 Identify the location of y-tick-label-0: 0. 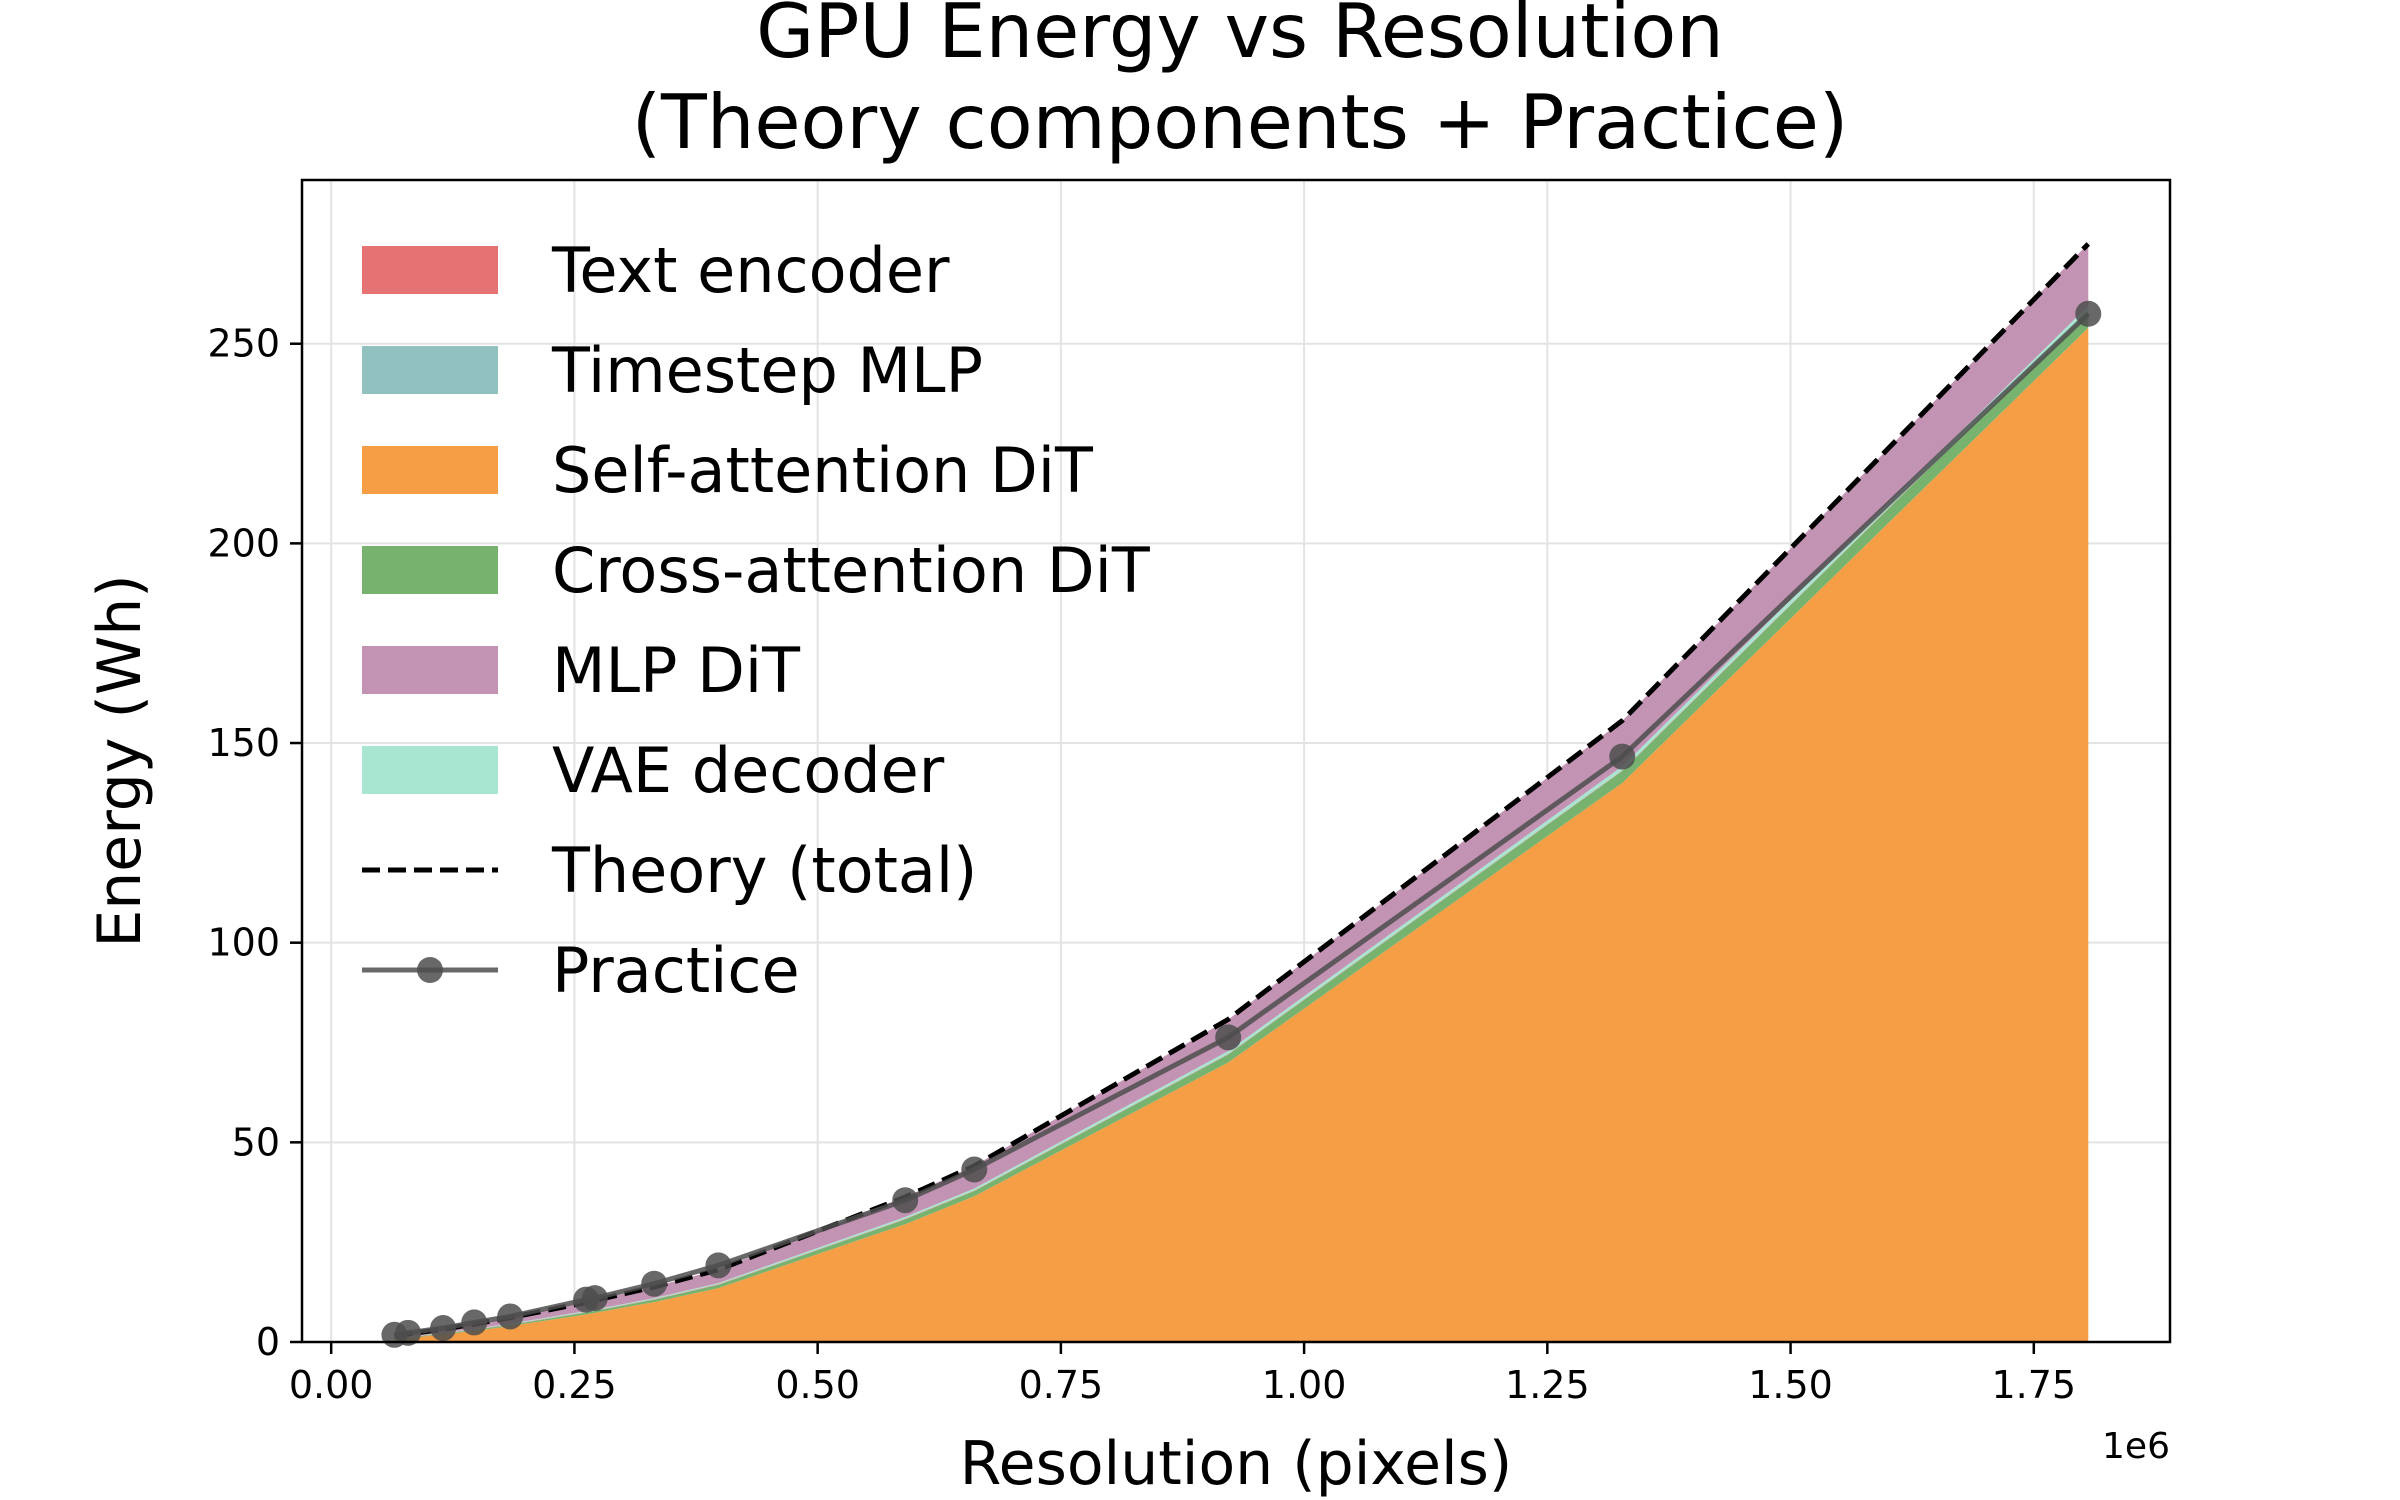
(268, 1342).